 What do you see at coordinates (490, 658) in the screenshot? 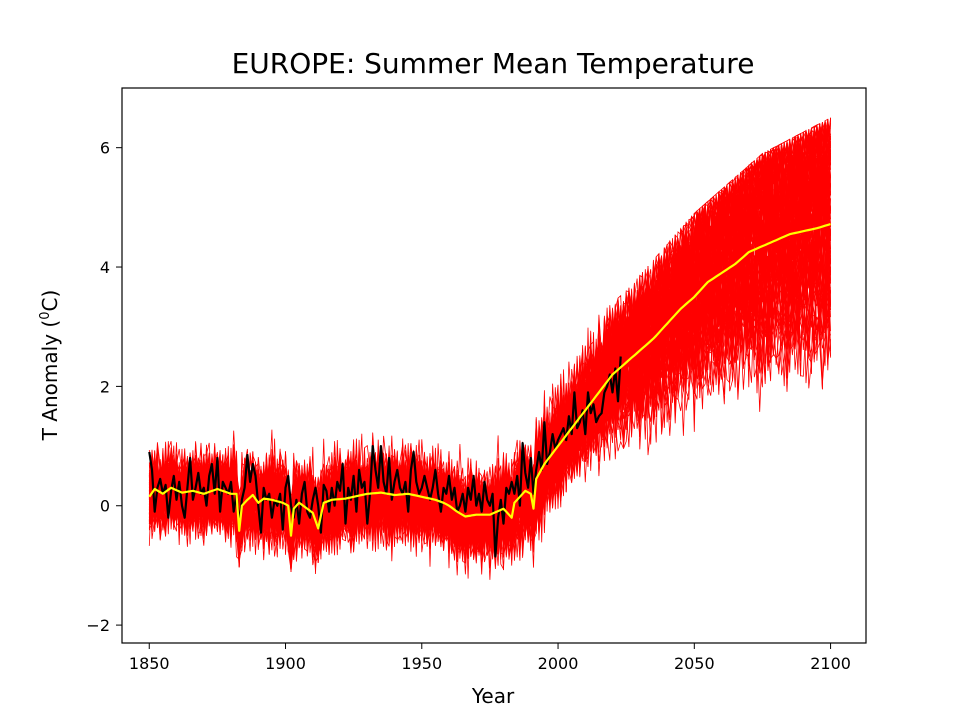
I see `x-axis-ticks: 1850 1900 1950 2000 2050 2100` at bounding box center [490, 658].